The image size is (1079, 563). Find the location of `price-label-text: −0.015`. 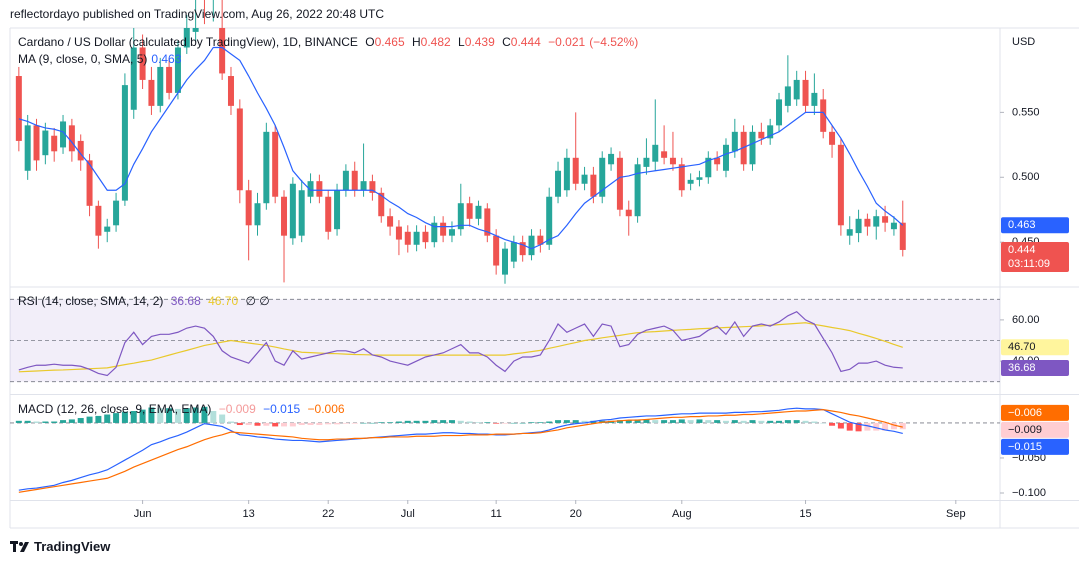

price-label-text: −0.015 is located at coordinates (1025, 447).